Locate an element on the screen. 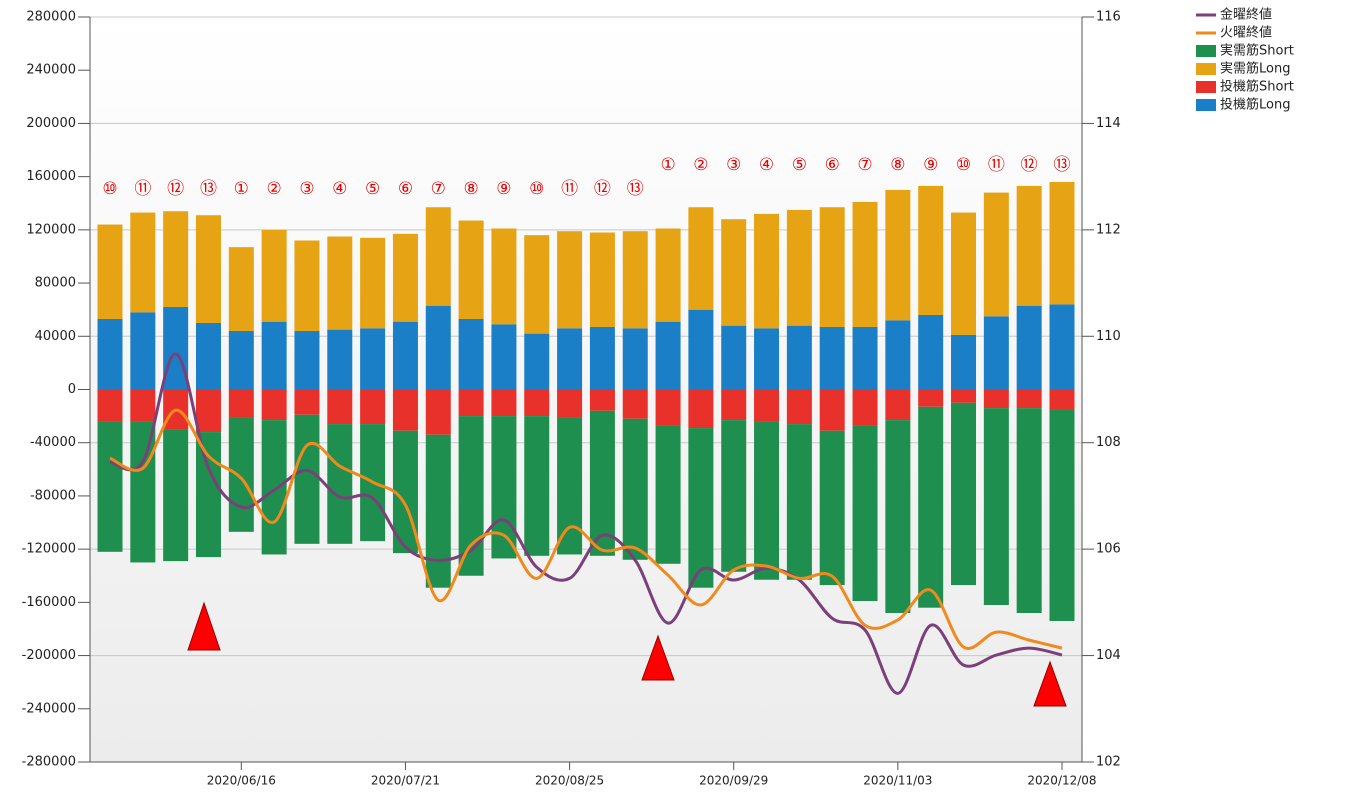 The width and height of the screenshot is (1349, 794). y2-tick-label: 106 is located at coordinates (1108, 549).